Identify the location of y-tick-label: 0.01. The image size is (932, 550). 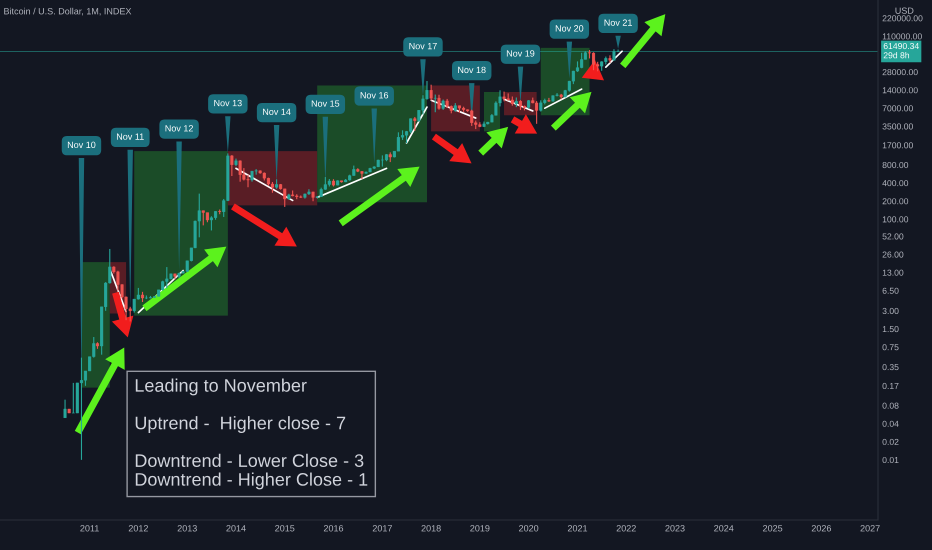
(890, 460).